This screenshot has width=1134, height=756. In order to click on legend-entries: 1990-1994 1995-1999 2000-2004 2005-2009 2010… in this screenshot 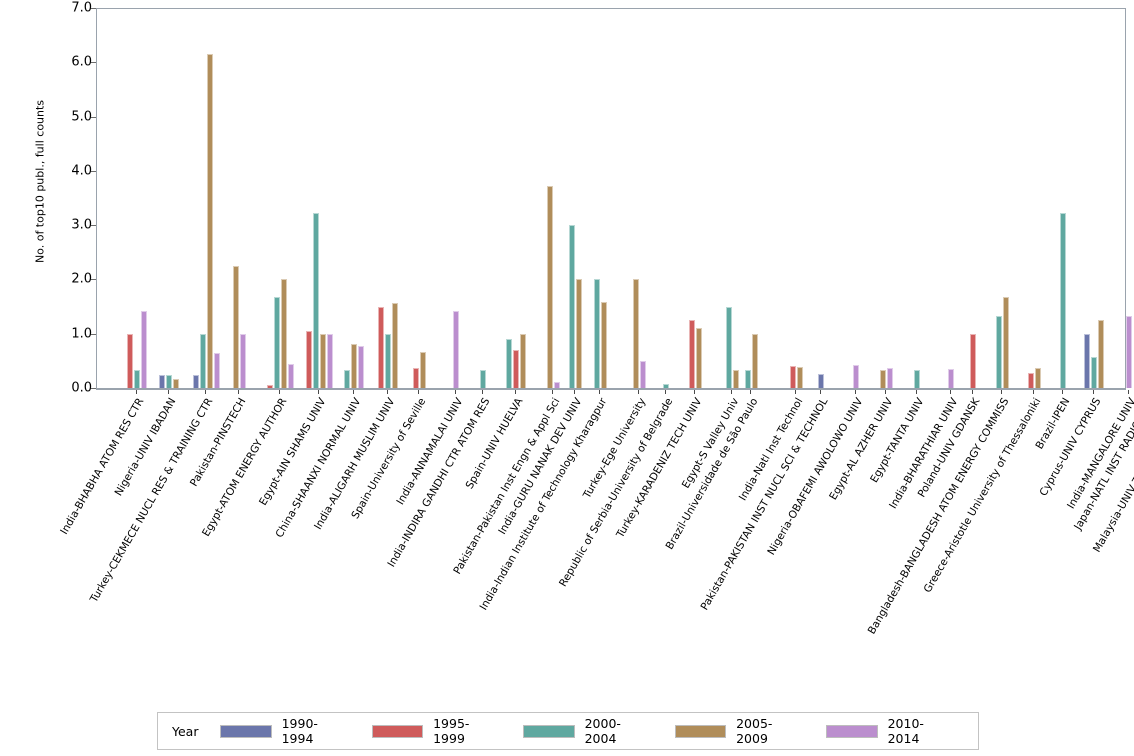, I will do `click(599, 731)`.